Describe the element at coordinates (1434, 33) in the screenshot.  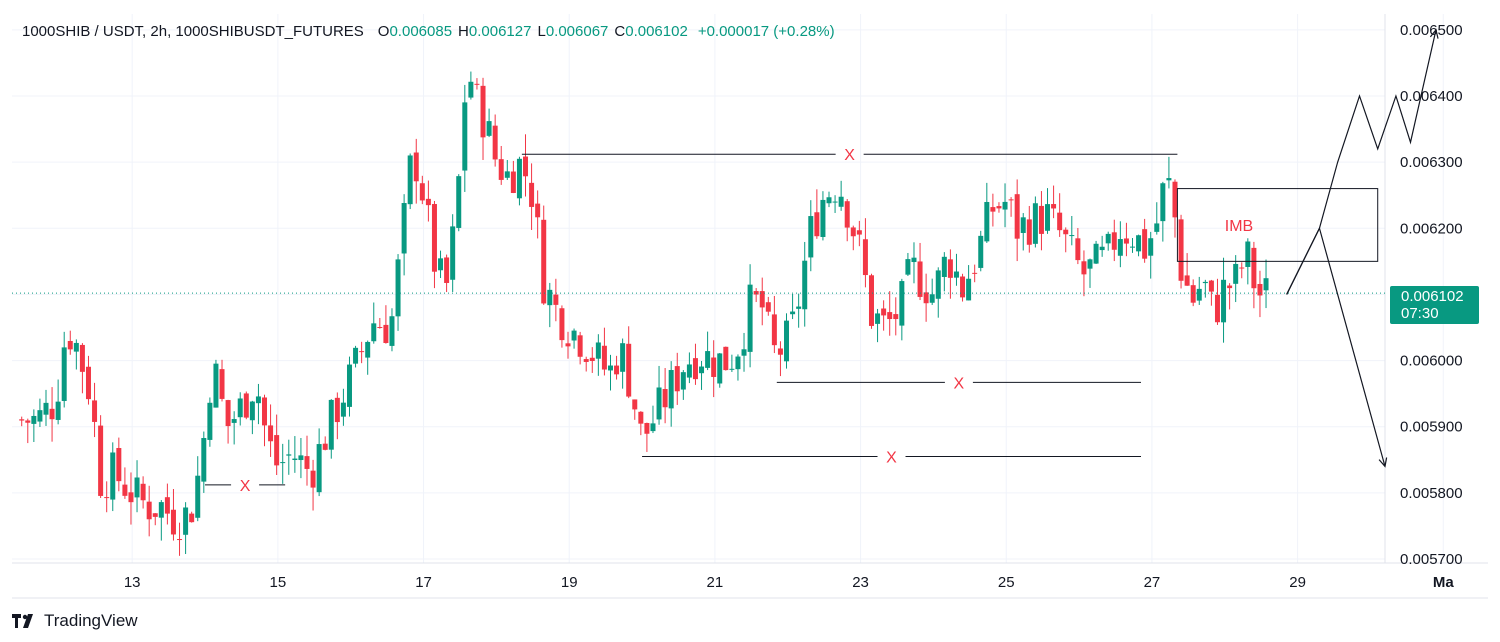
I see `projection-up-arrowhead` at that location.